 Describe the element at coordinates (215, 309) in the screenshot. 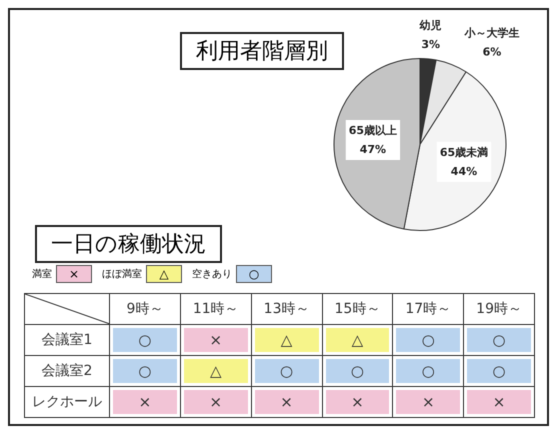

I see `x-tick-label: 11時～` at that location.